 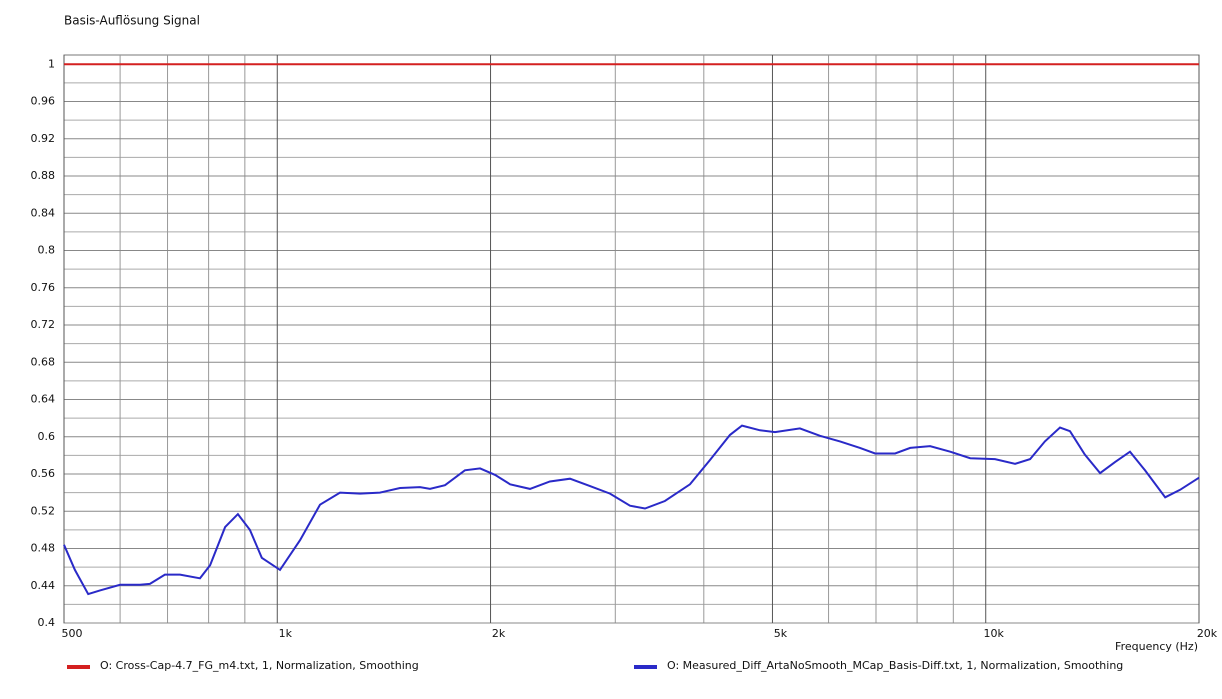 What do you see at coordinates (43, 324) in the screenshot?
I see `y-tick-label: 0.72` at bounding box center [43, 324].